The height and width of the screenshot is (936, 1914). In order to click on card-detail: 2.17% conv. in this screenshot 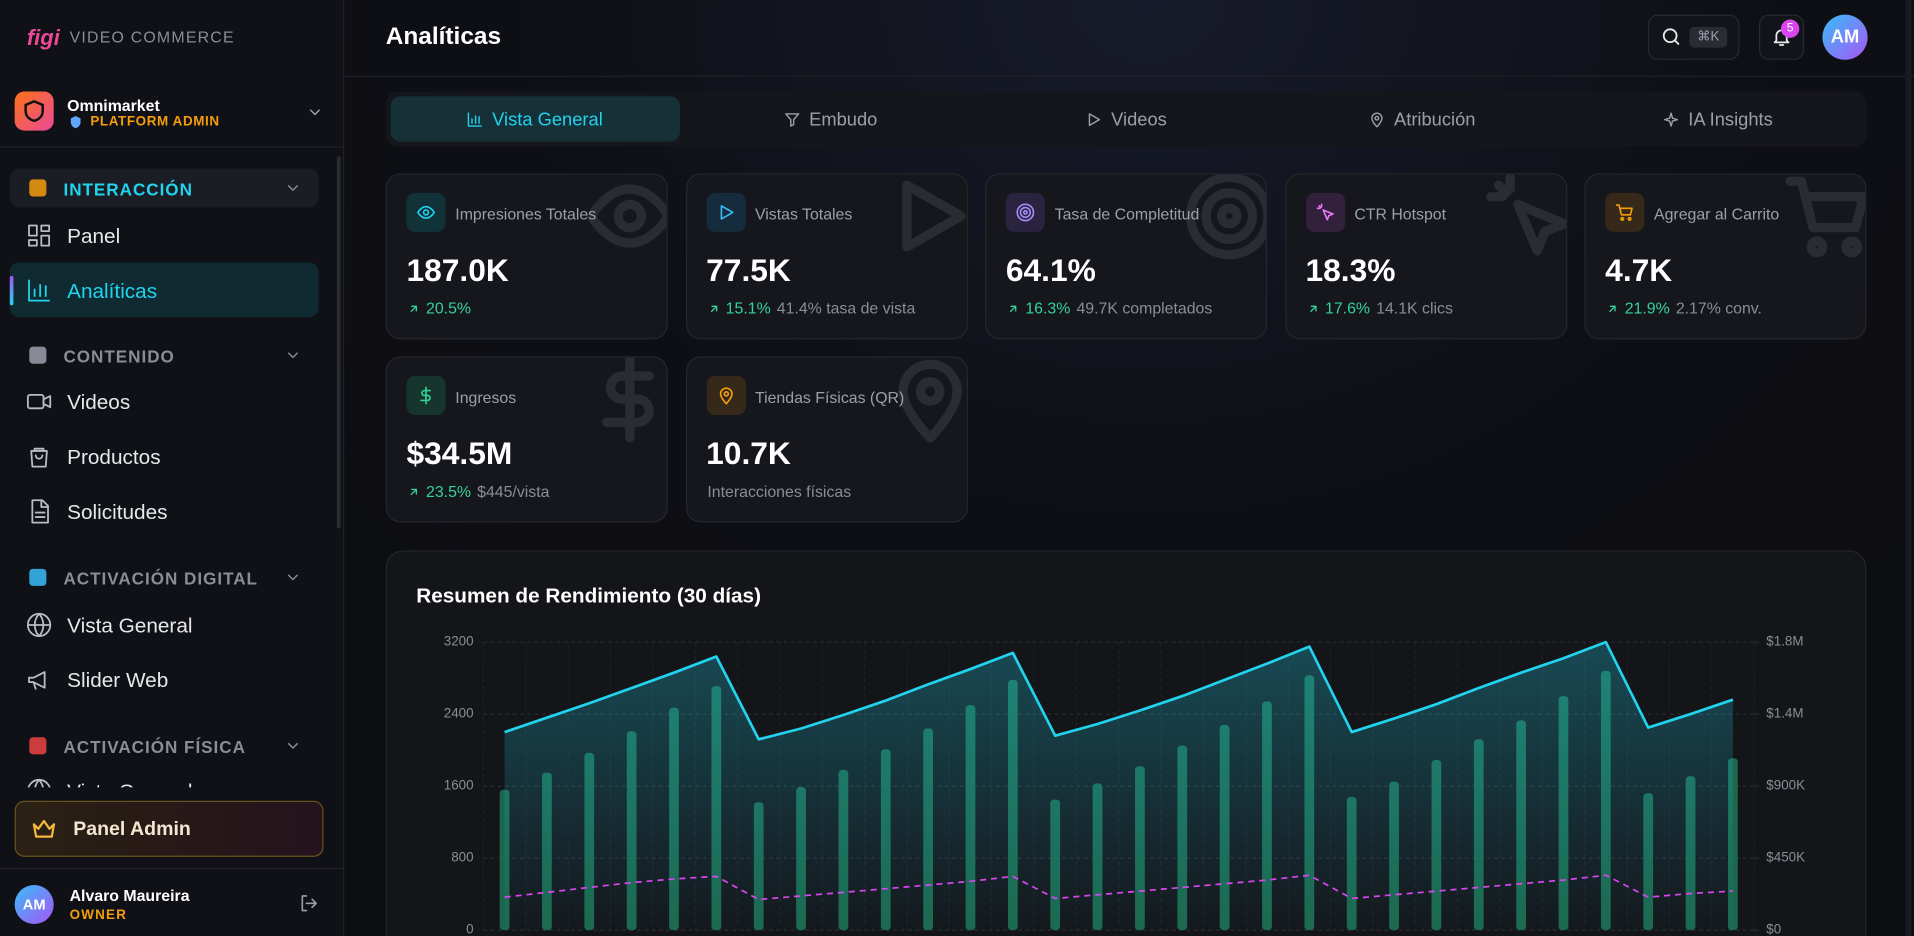, I will do `click(1718, 308)`.